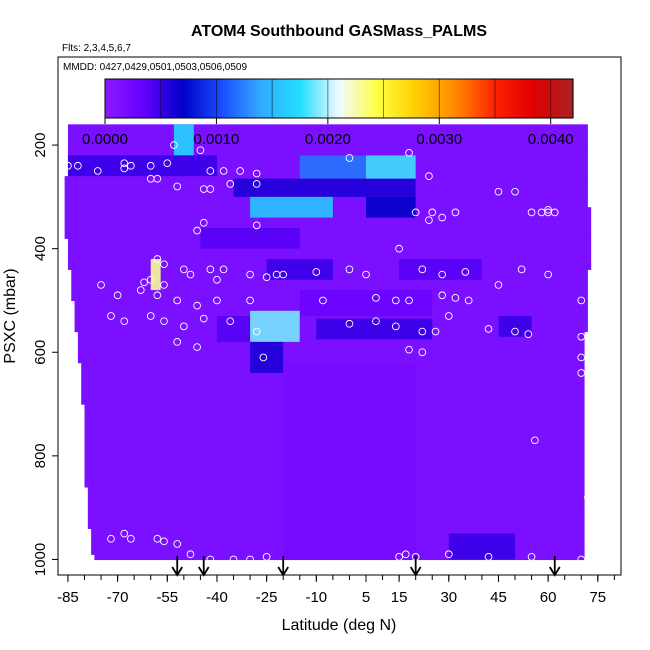 The height and width of the screenshot is (650, 650). Describe the element at coordinates (366, 597) in the screenshot. I see `x-tick-label: 5` at that location.